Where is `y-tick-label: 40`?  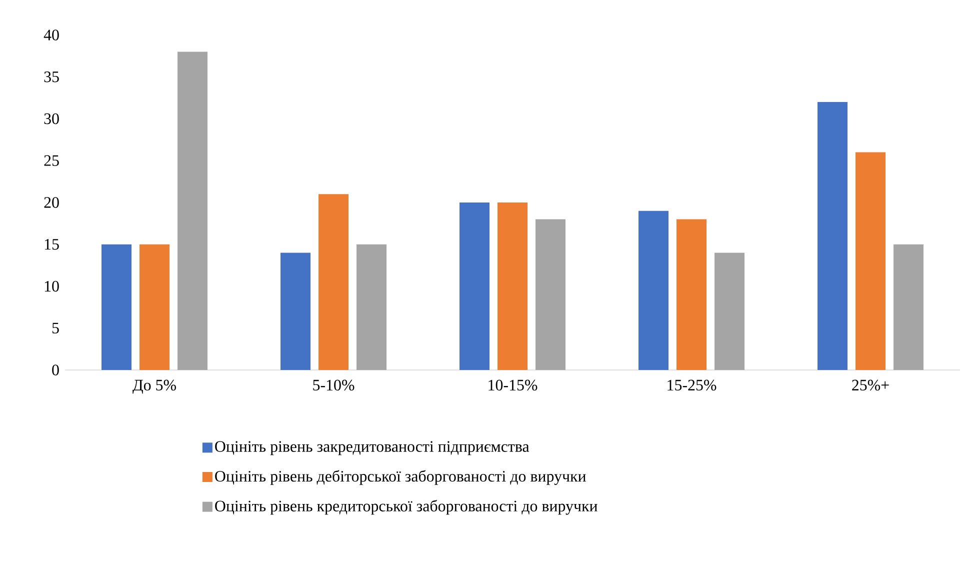
y-tick-label: 40 is located at coordinates (51, 35).